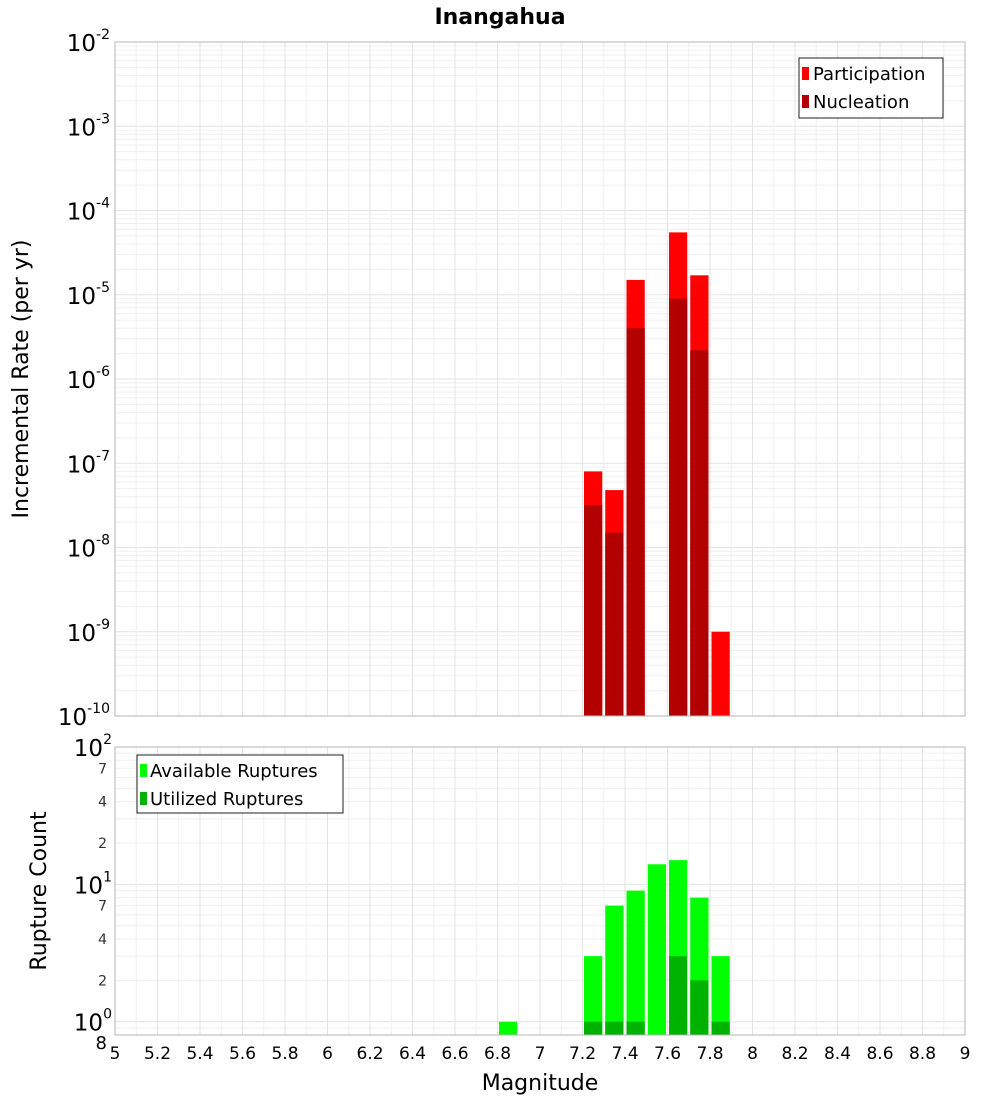 The image size is (1000, 1100). I want to click on y-tick-label: 10⁻⁸, so click(88, 548).